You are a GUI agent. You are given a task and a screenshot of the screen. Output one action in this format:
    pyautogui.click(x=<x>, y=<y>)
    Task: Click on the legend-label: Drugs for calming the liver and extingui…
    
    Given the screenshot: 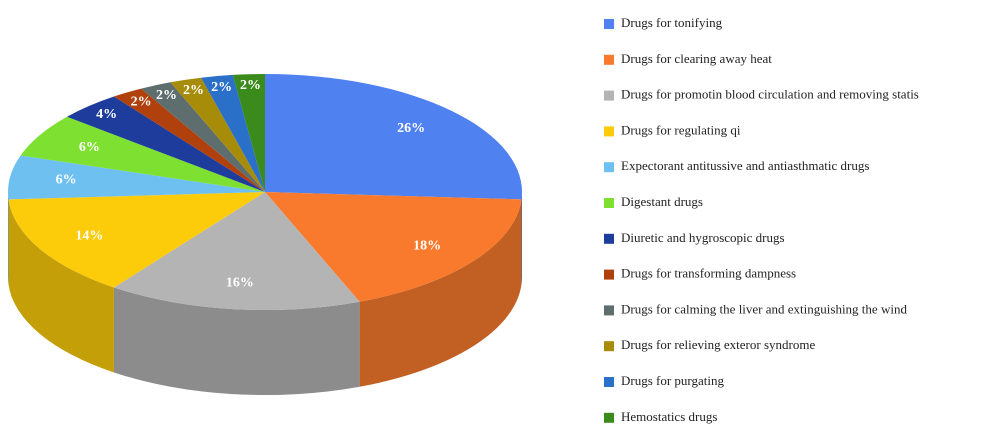 What is the action you would take?
    pyautogui.click(x=764, y=308)
    